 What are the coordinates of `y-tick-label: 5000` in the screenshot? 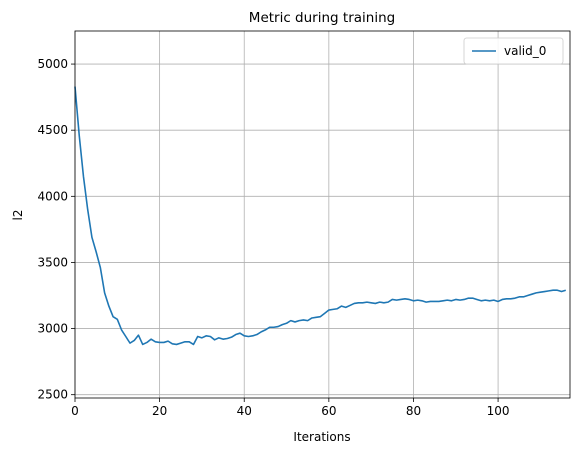 It's located at (52, 64).